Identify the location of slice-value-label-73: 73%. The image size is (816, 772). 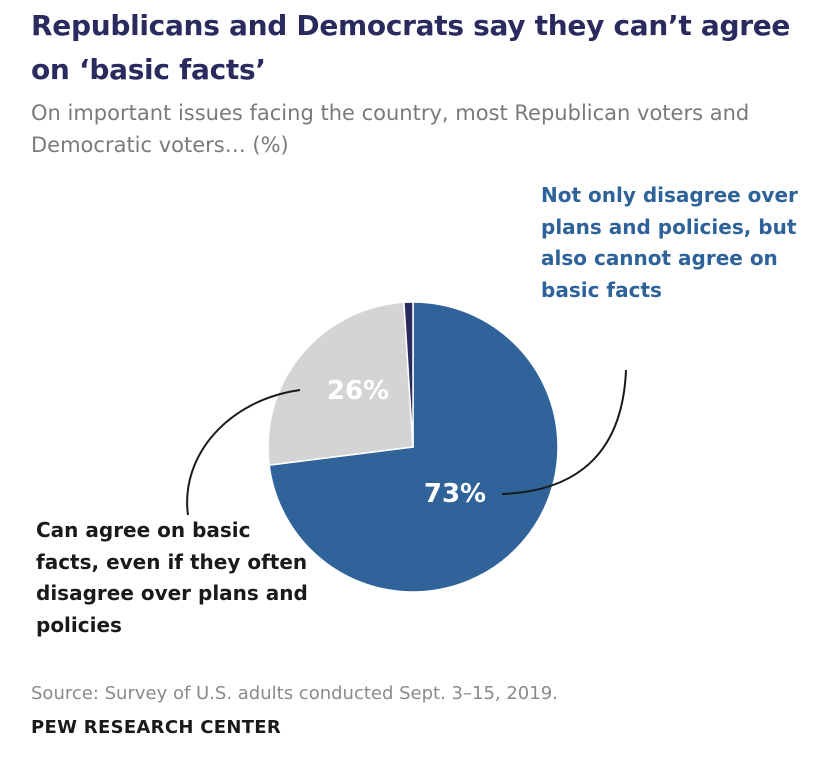
(455, 494).